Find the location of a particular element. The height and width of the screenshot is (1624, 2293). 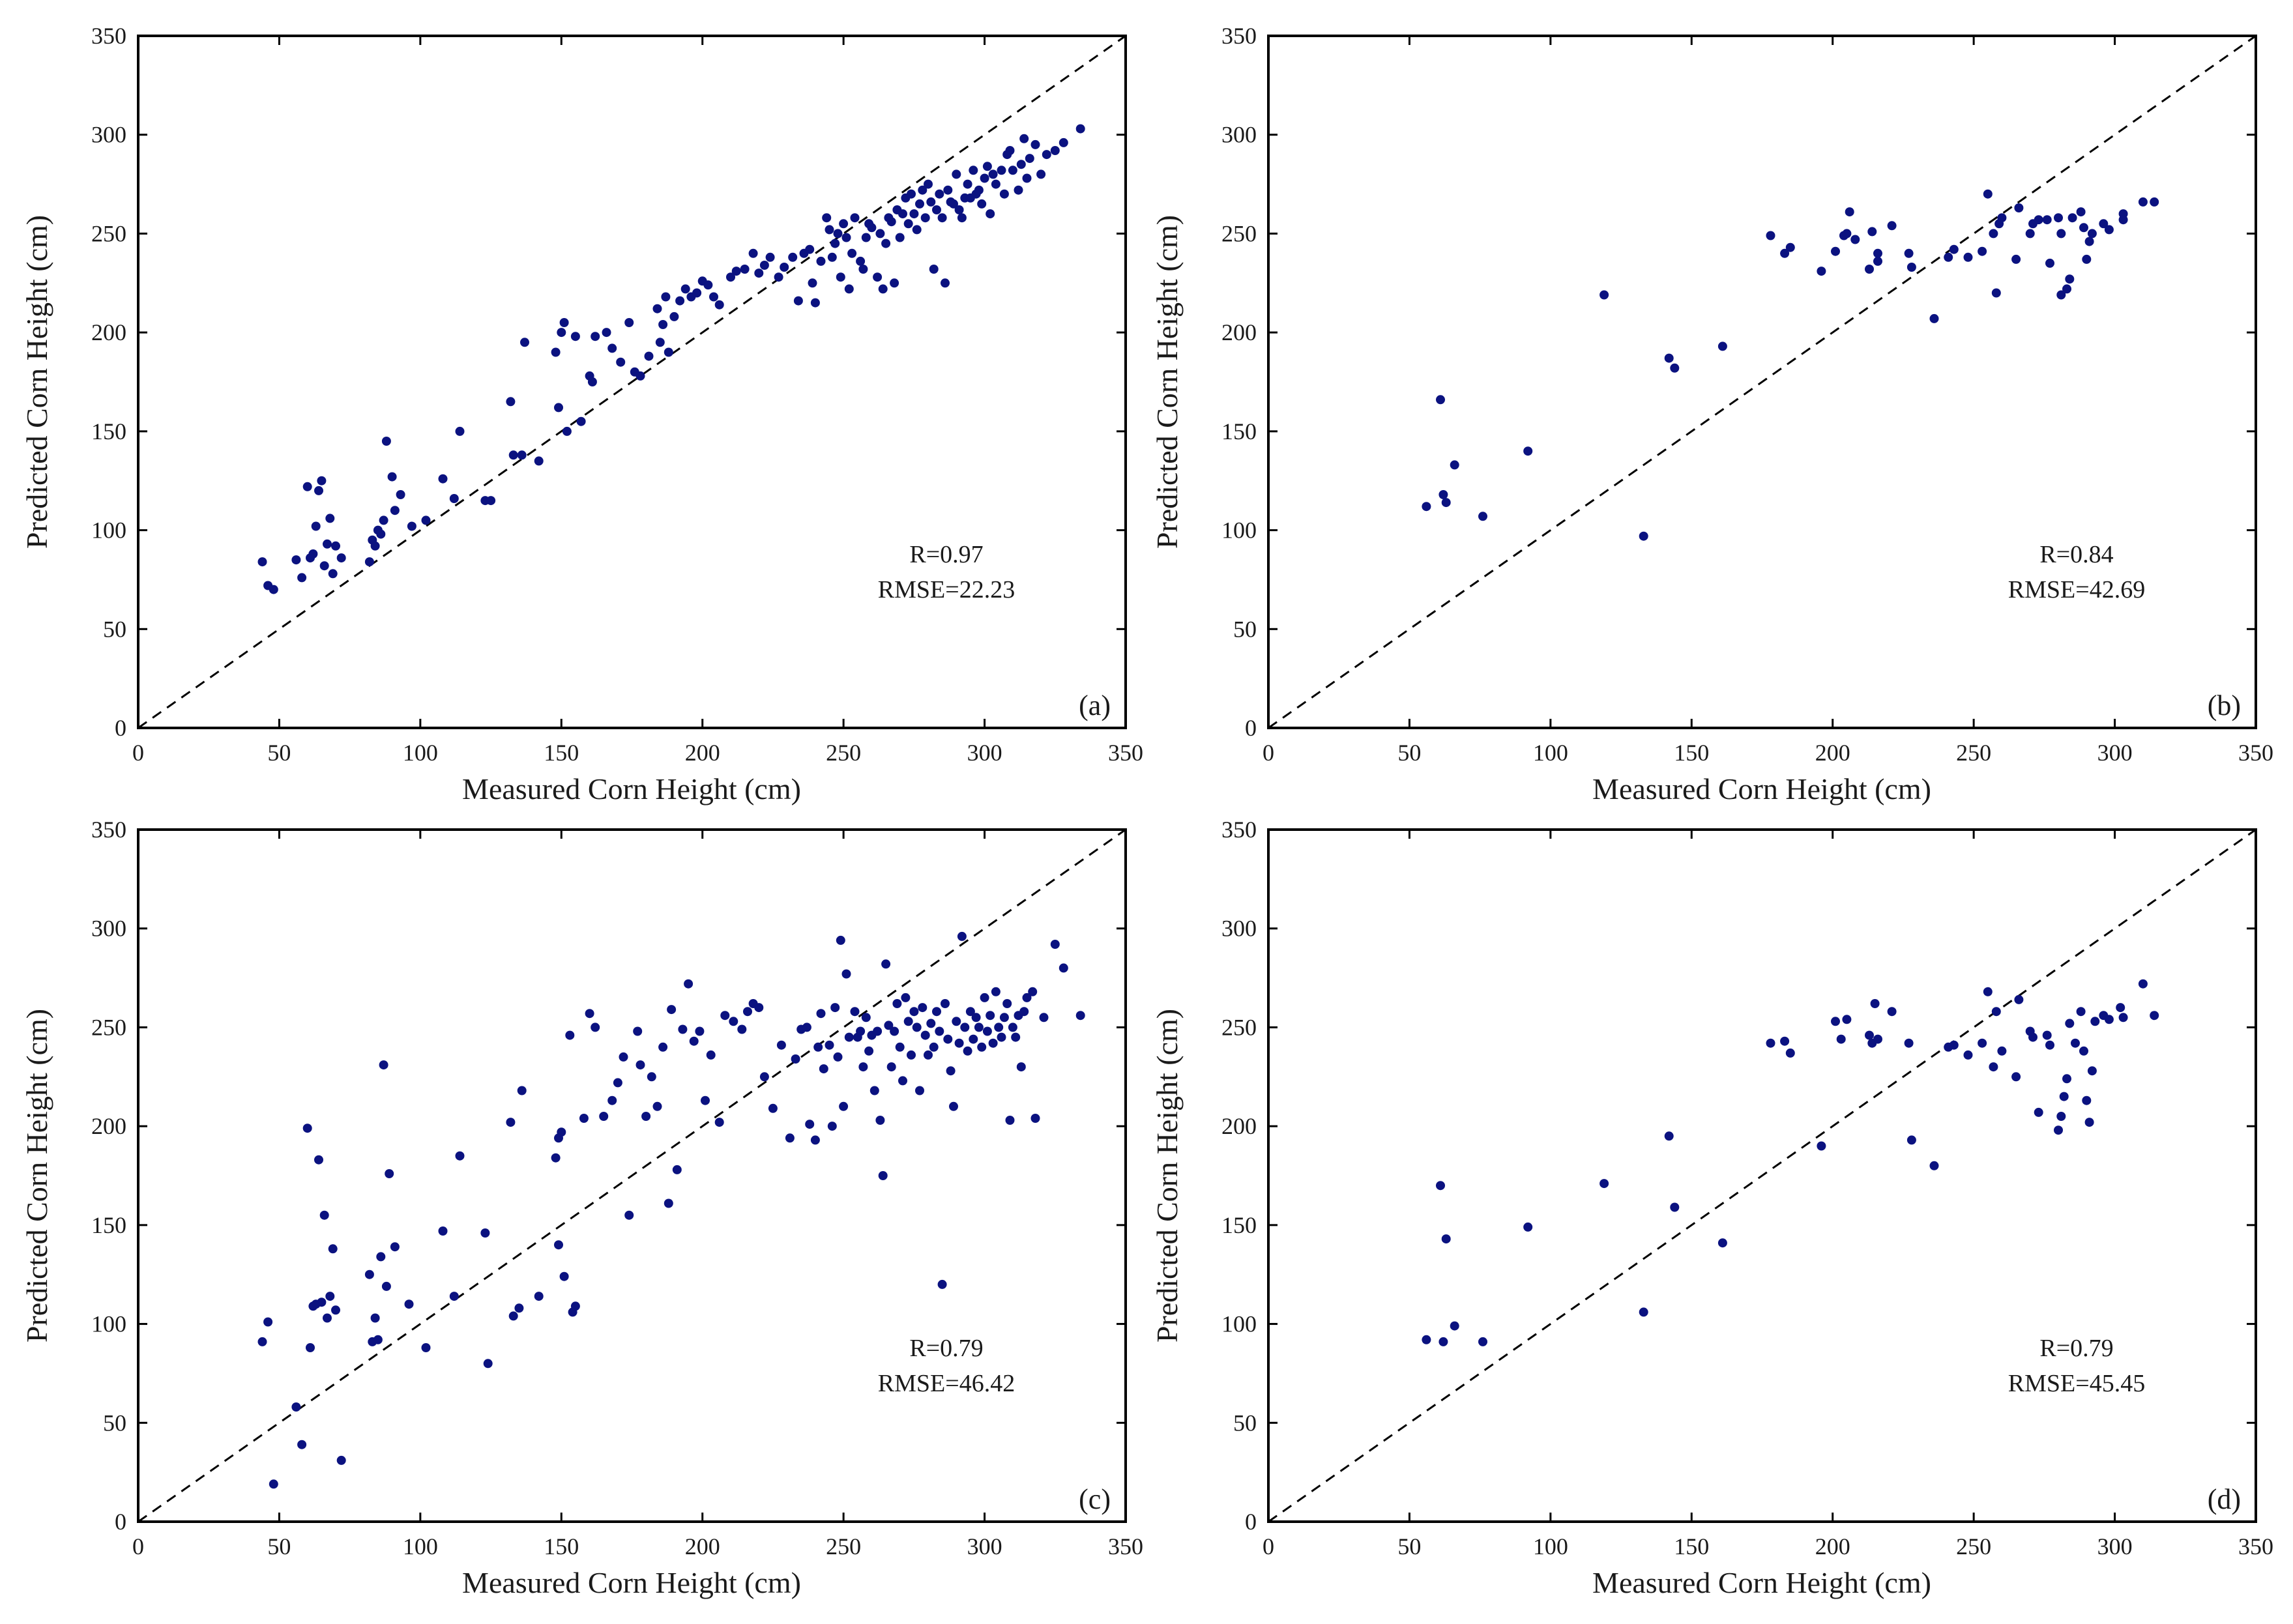

x-tick-label: 350 is located at coordinates (2256, 1546).